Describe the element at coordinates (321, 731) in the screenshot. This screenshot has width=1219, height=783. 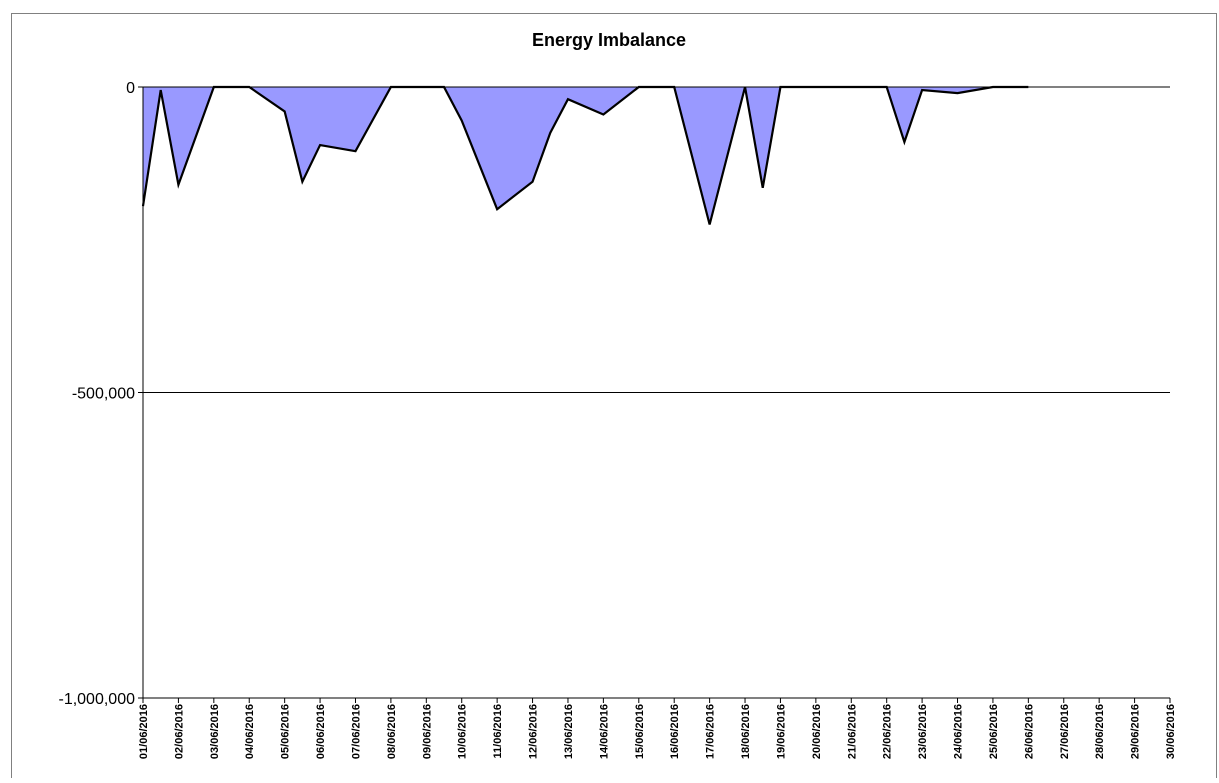
I see `x-tick-label: 06/06/2016` at that location.